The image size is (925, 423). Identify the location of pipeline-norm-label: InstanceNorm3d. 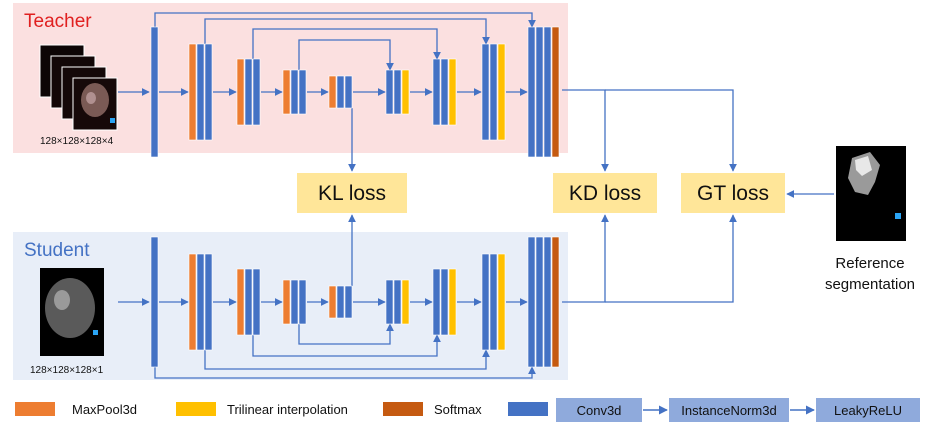
(728, 410).